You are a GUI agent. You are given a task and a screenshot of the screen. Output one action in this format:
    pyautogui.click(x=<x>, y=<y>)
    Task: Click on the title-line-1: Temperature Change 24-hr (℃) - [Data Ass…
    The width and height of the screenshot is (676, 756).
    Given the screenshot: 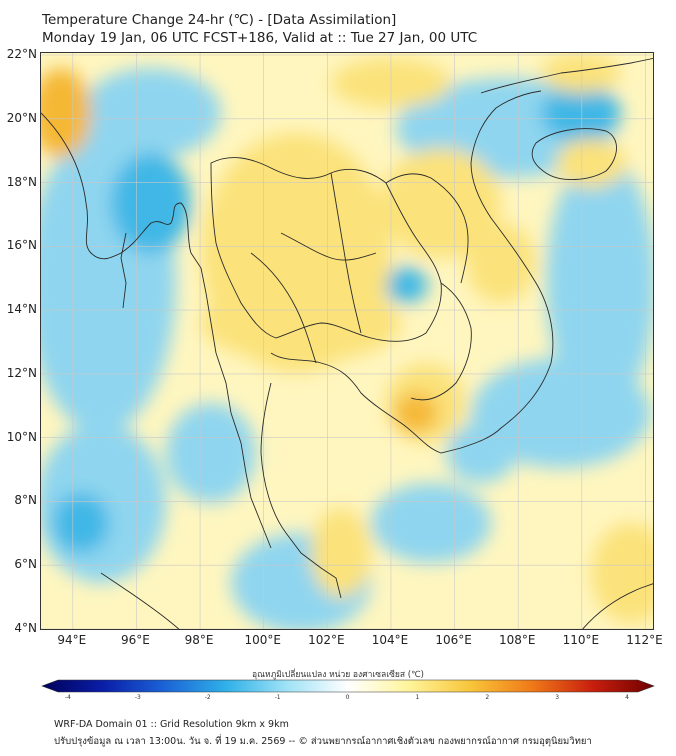 What is the action you would take?
    pyautogui.click(x=219, y=20)
    